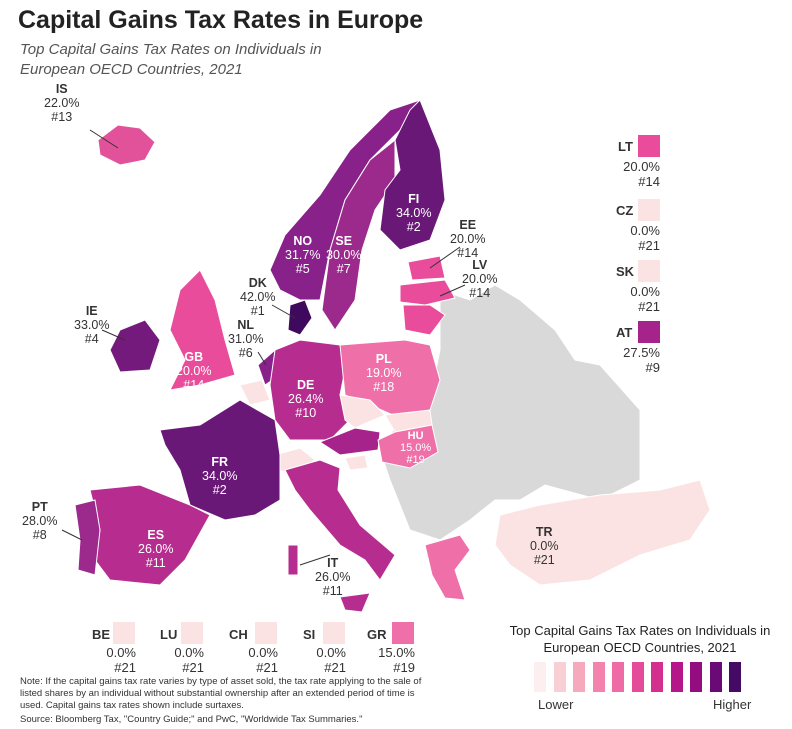  I want to click on page-title: Capital Gains Tax Rates in Europe, so click(221, 20).